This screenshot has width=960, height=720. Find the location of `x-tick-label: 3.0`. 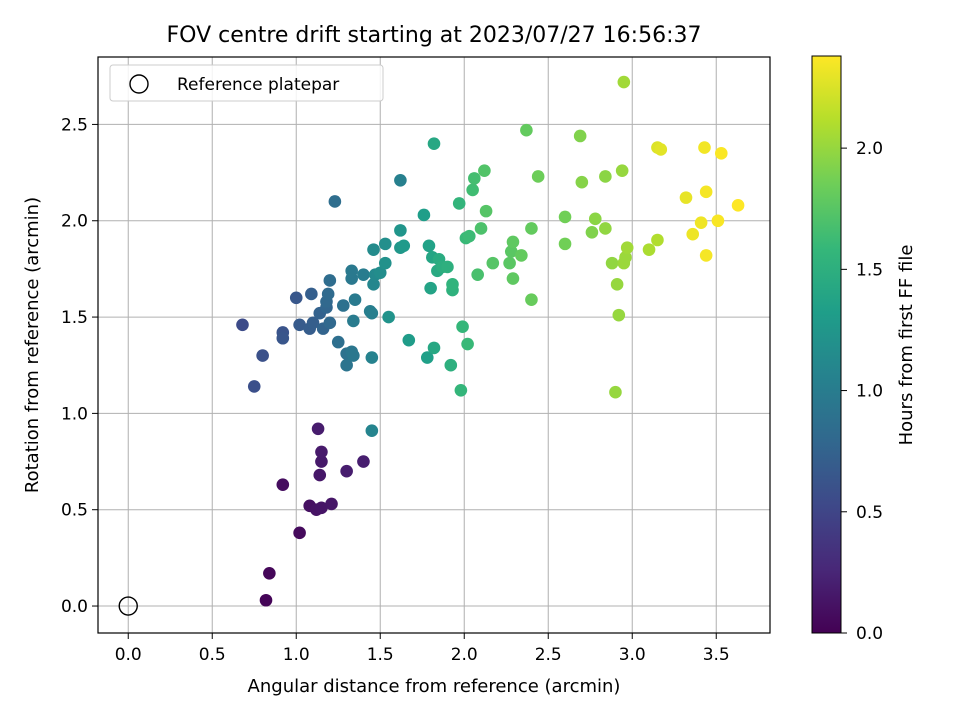

x-tick-label: 3.0 is located at coordinates (632, 655).